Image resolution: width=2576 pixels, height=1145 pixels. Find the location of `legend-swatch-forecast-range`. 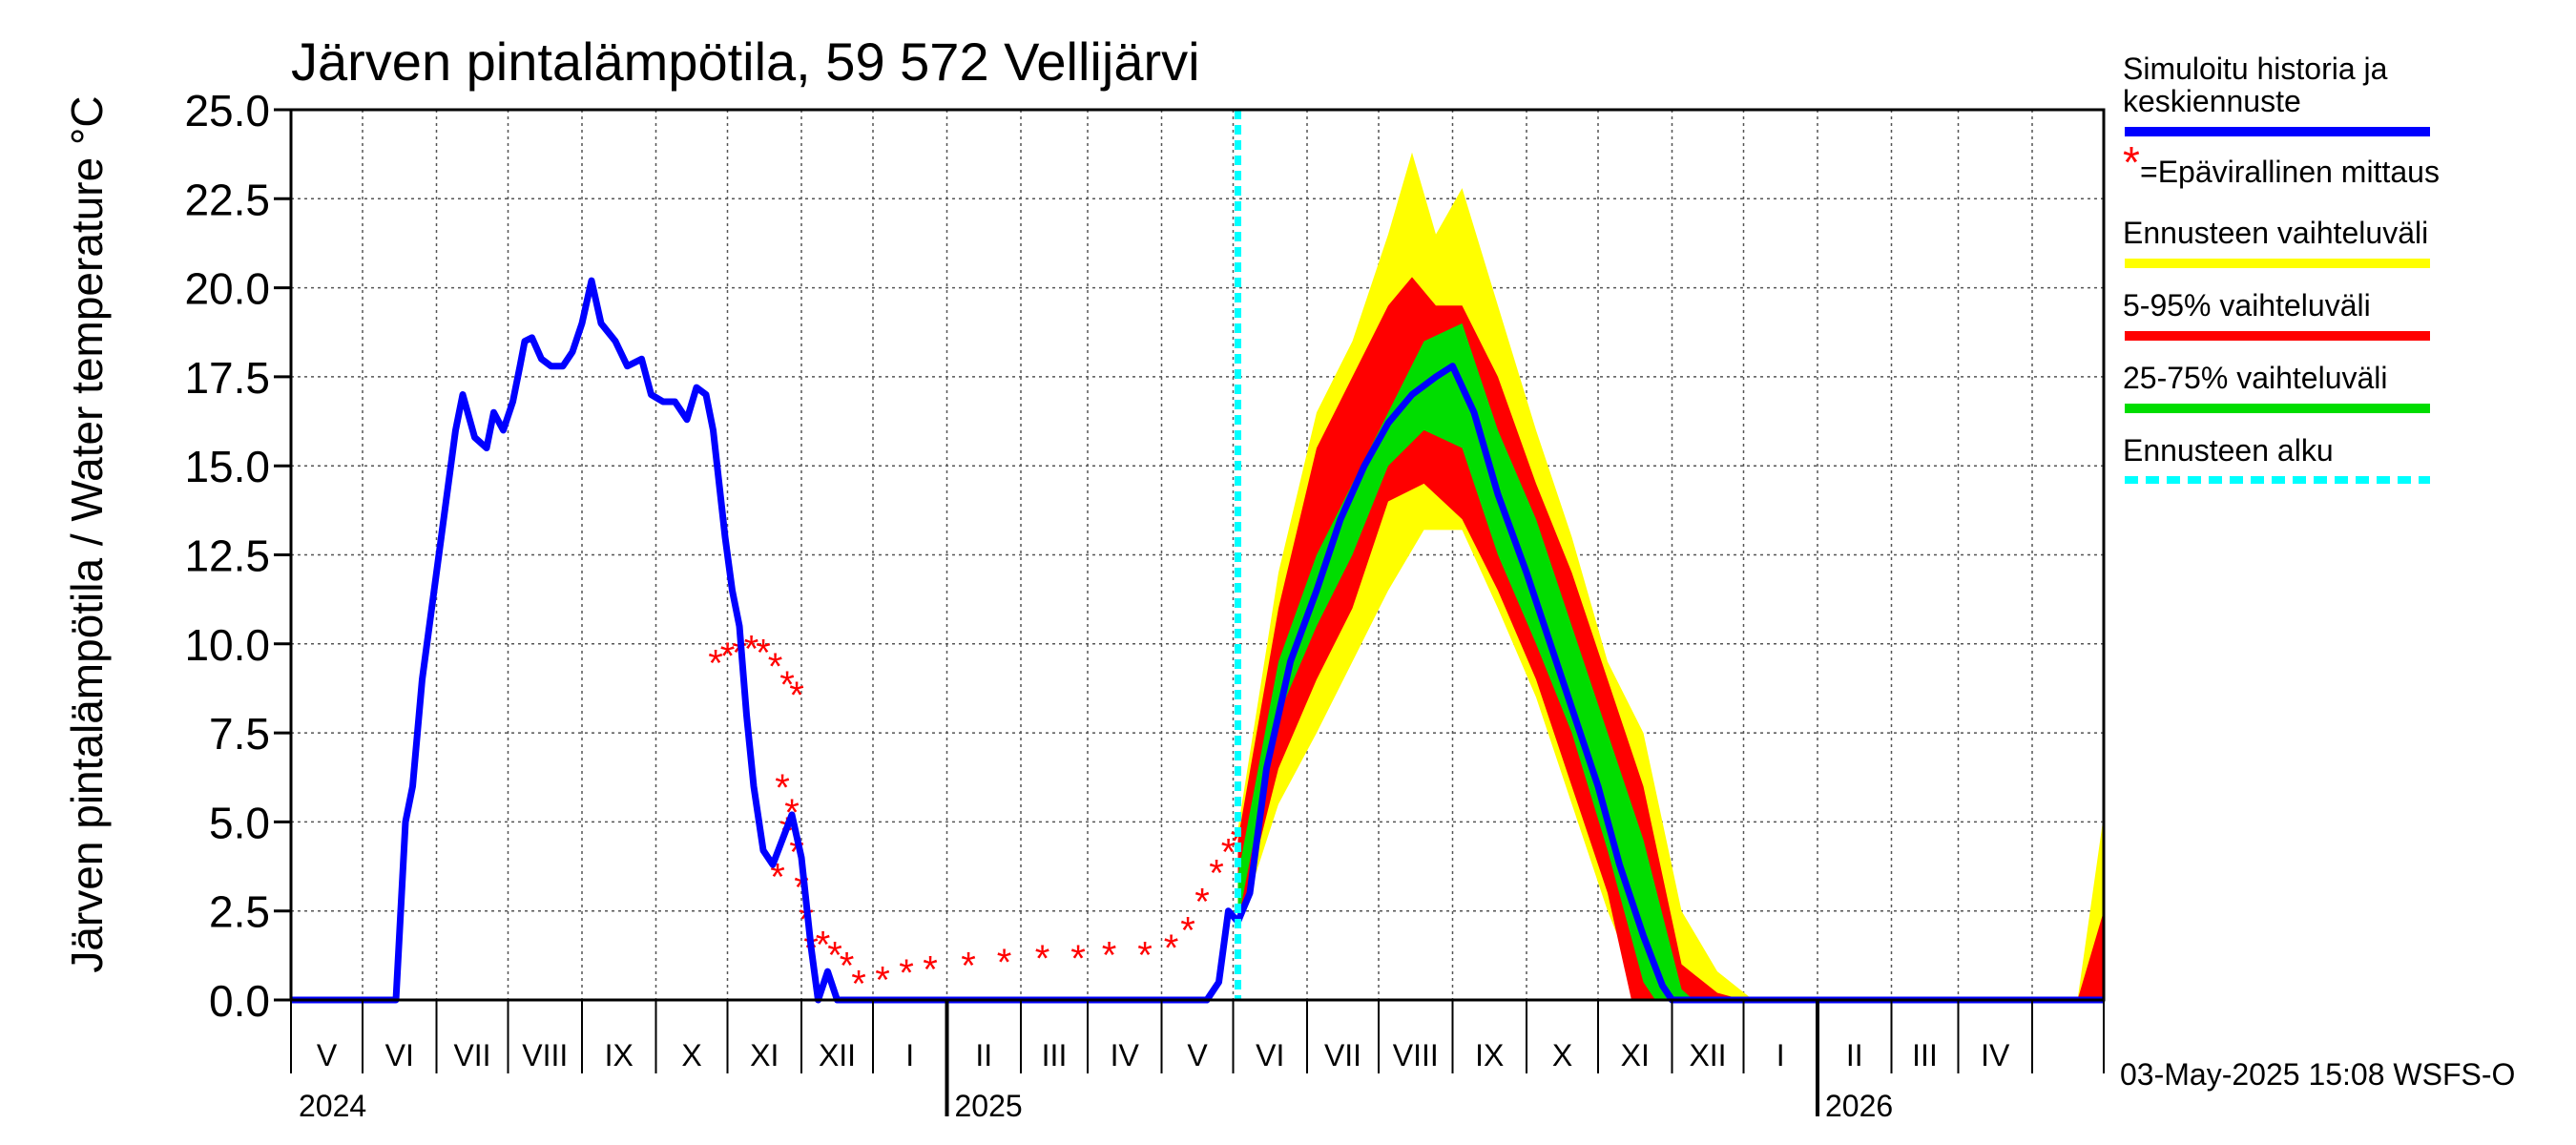

legend-swatch-forecast-range is located at coordinates (2277, 263).